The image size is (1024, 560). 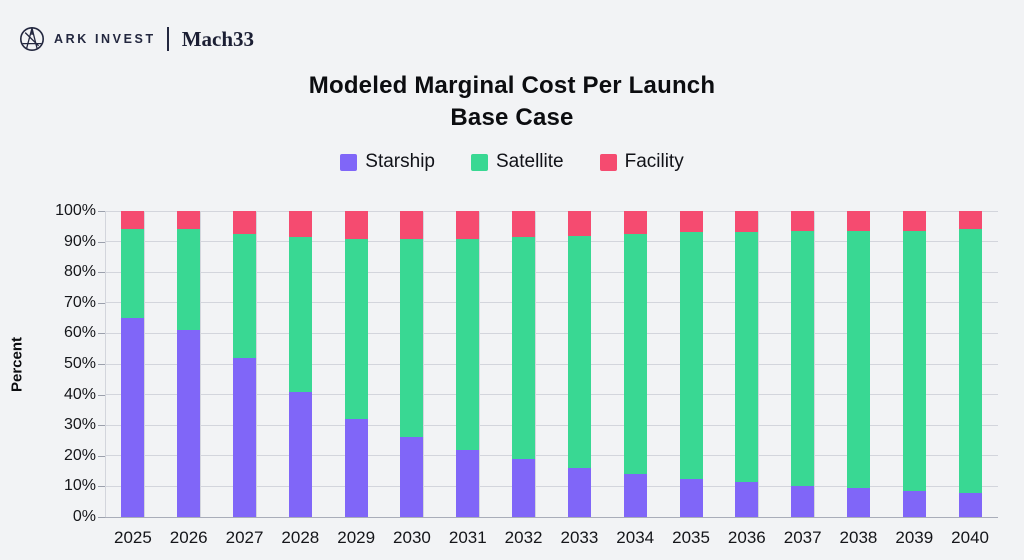 What do you see at coordinates (387, 162) in the screenshot?
I see `legend-item-starship: Starship` at bounding box center [387, 162].